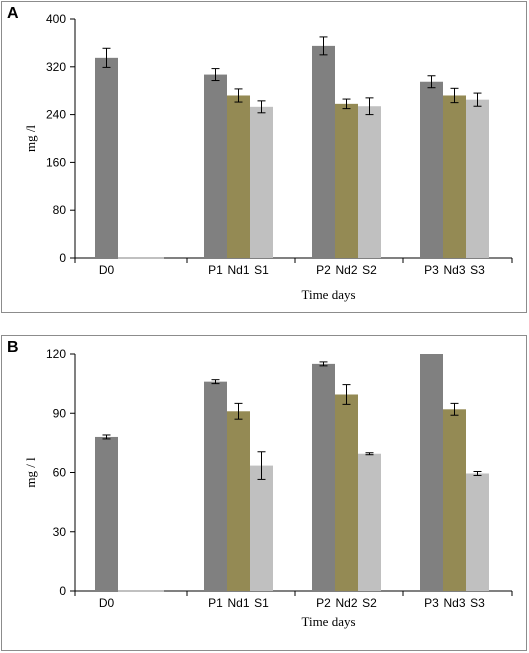 The height and width of the screenshot is (653, 529). I want to click on y-axis-title: mg /l, so click(30, 138).